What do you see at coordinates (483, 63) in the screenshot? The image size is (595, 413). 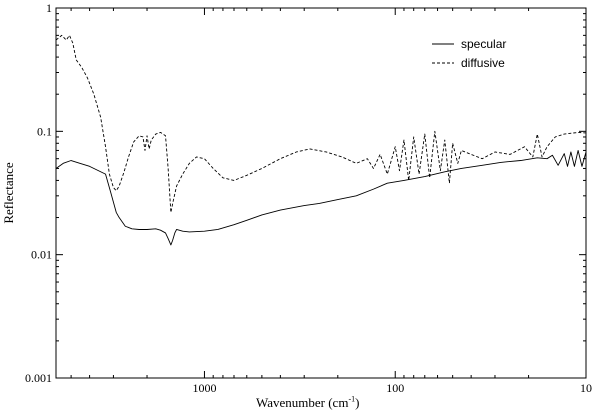 I see `legend-label-diffusive: diffusive` at bounding box center [483, 63].